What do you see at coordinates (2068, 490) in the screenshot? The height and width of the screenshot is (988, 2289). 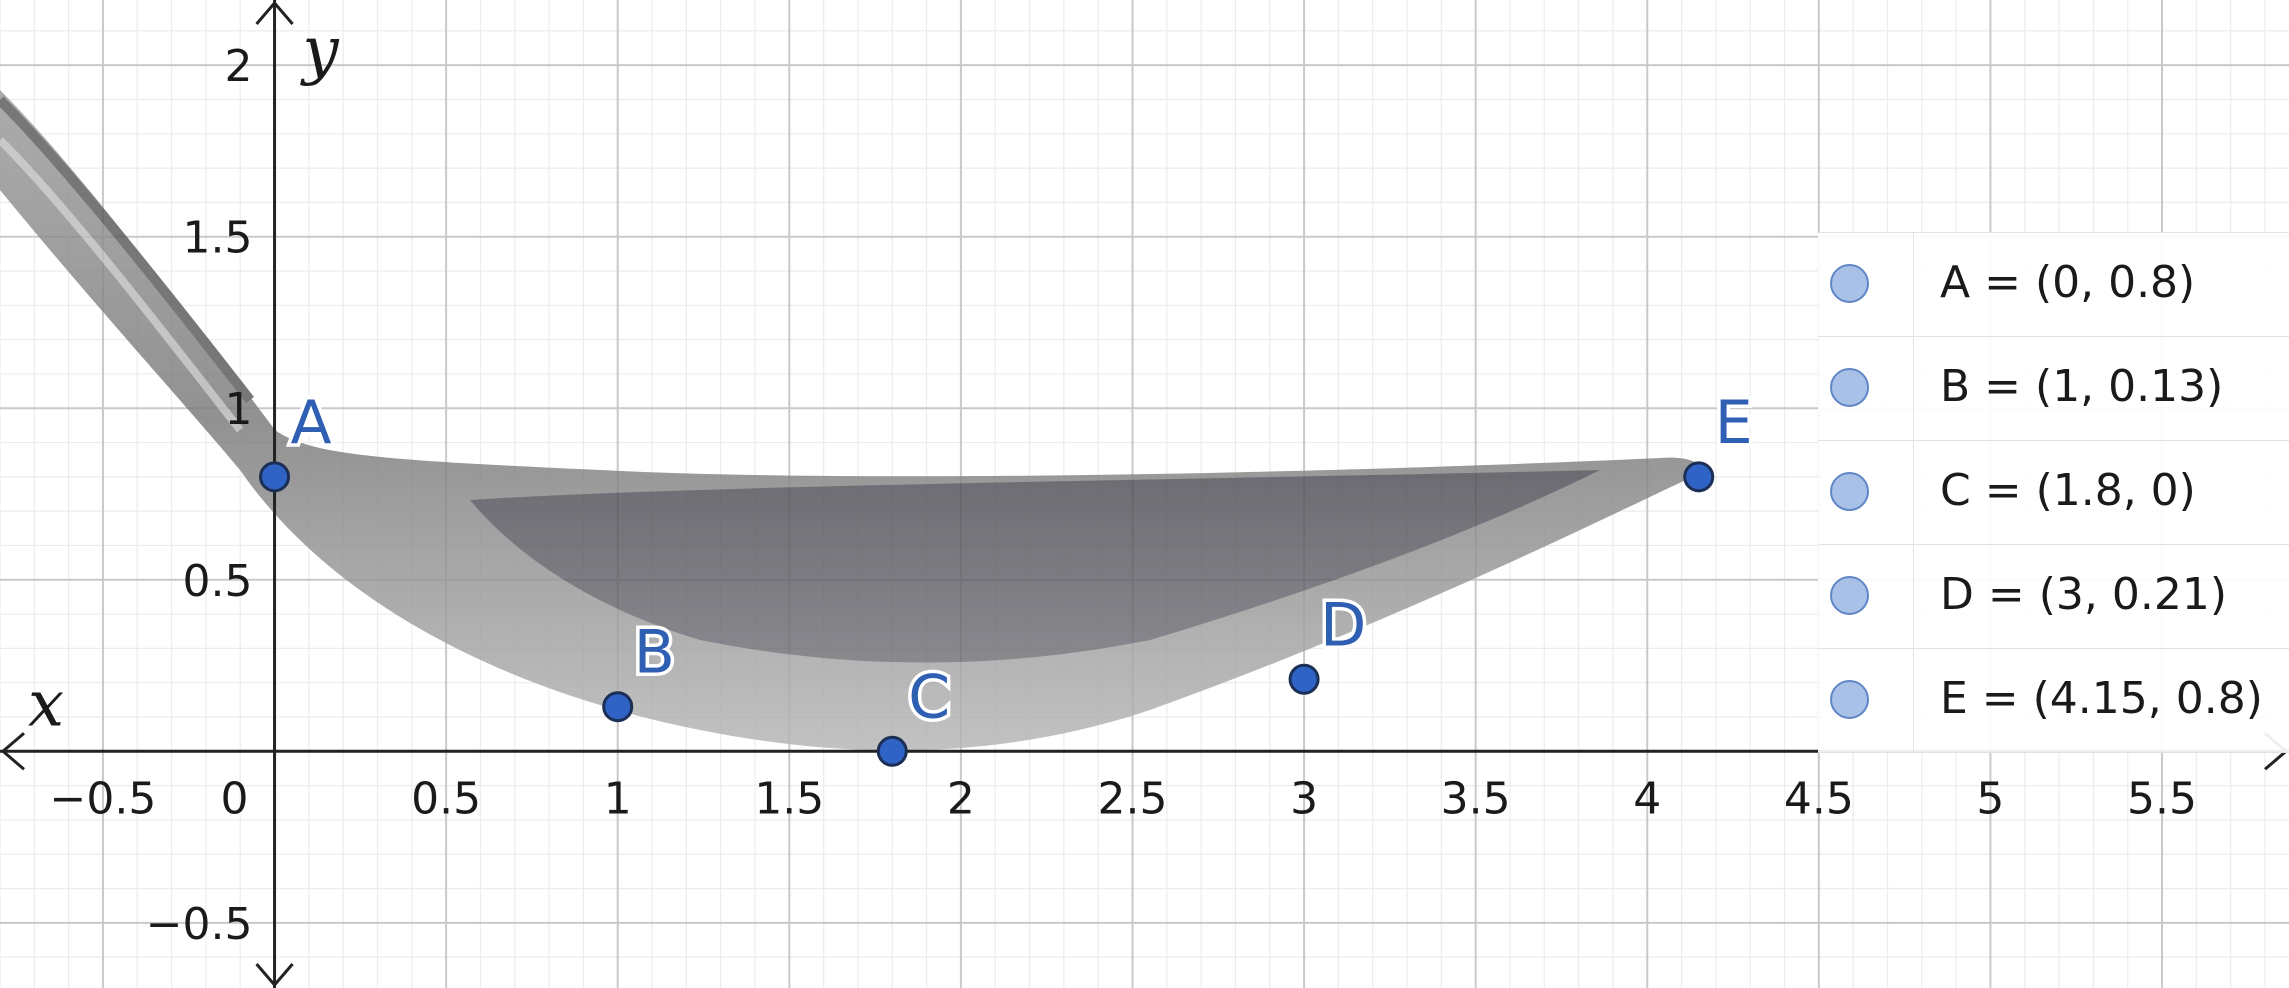 I see `legend-label: C = (1.8, 0)` at bounding box center [2068, 490].